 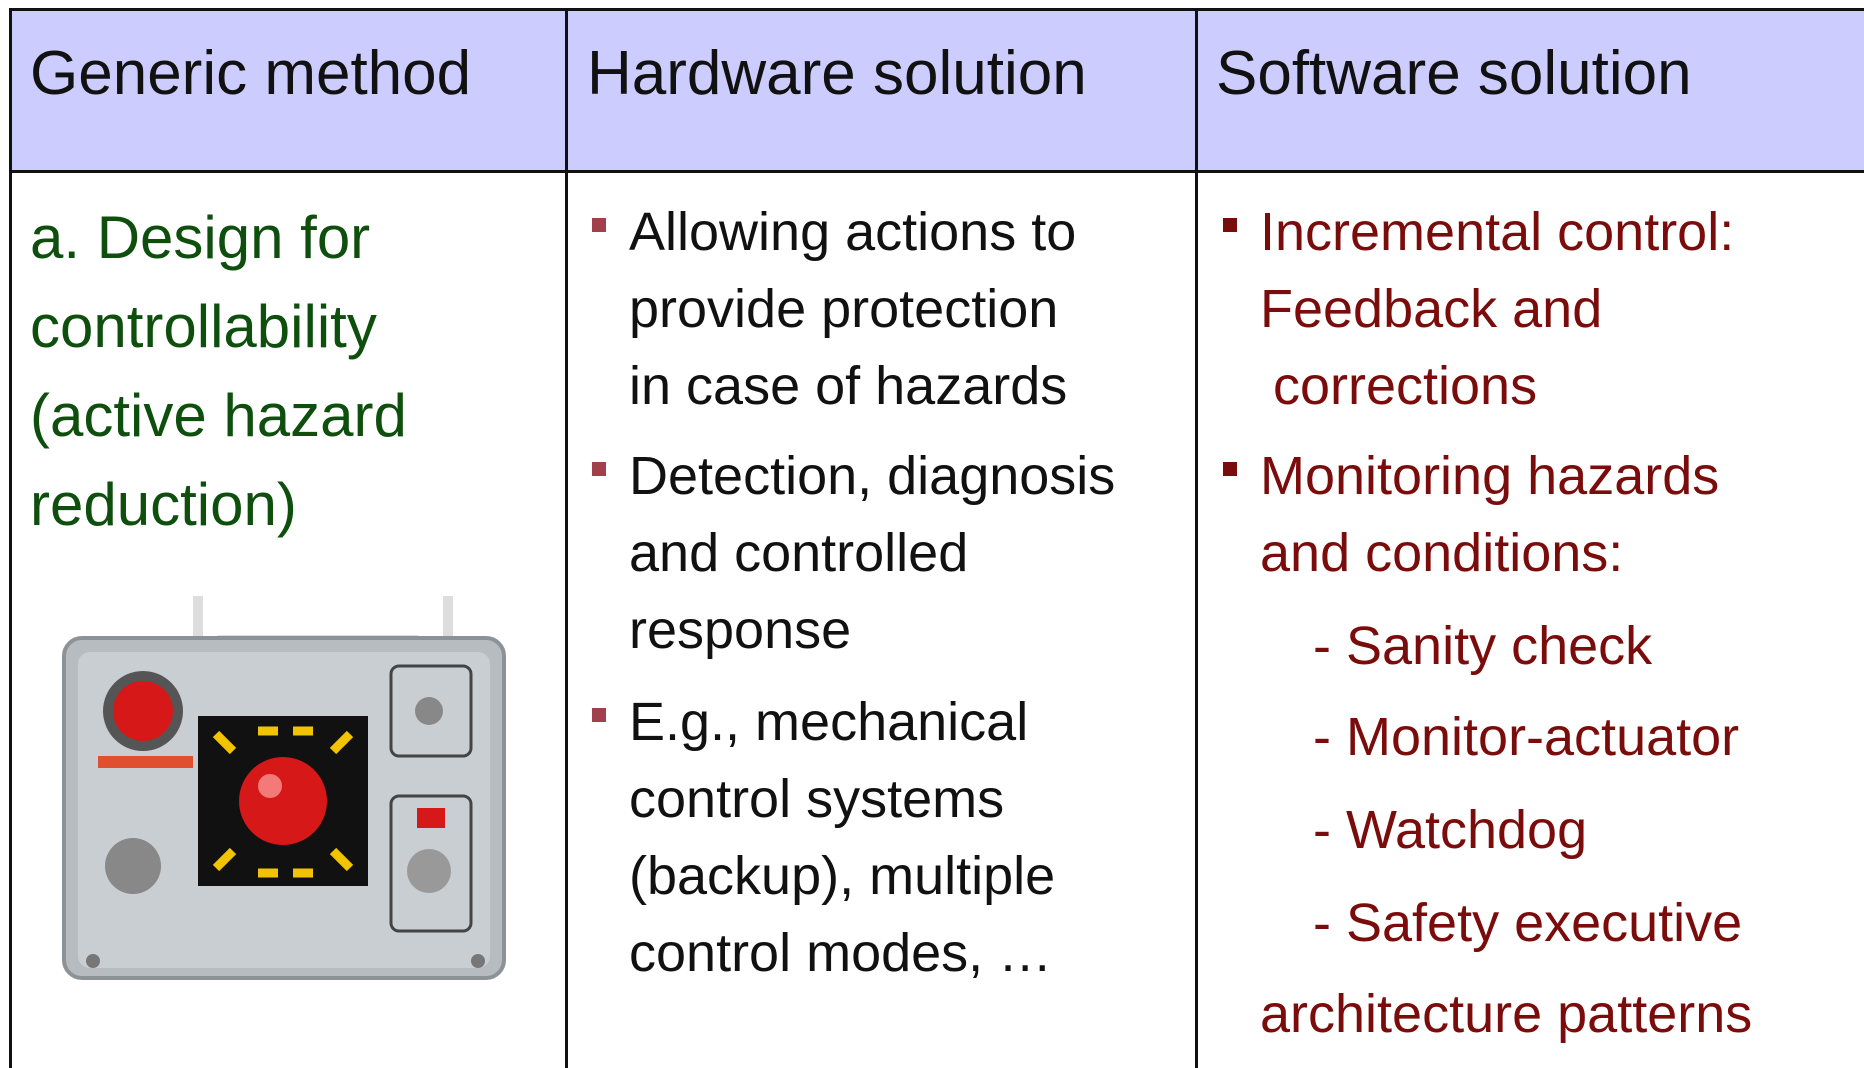 What do you see at coordinates (295, 793) in the screenshot?
I see `control-box-image` at bounding box center [295, 793].